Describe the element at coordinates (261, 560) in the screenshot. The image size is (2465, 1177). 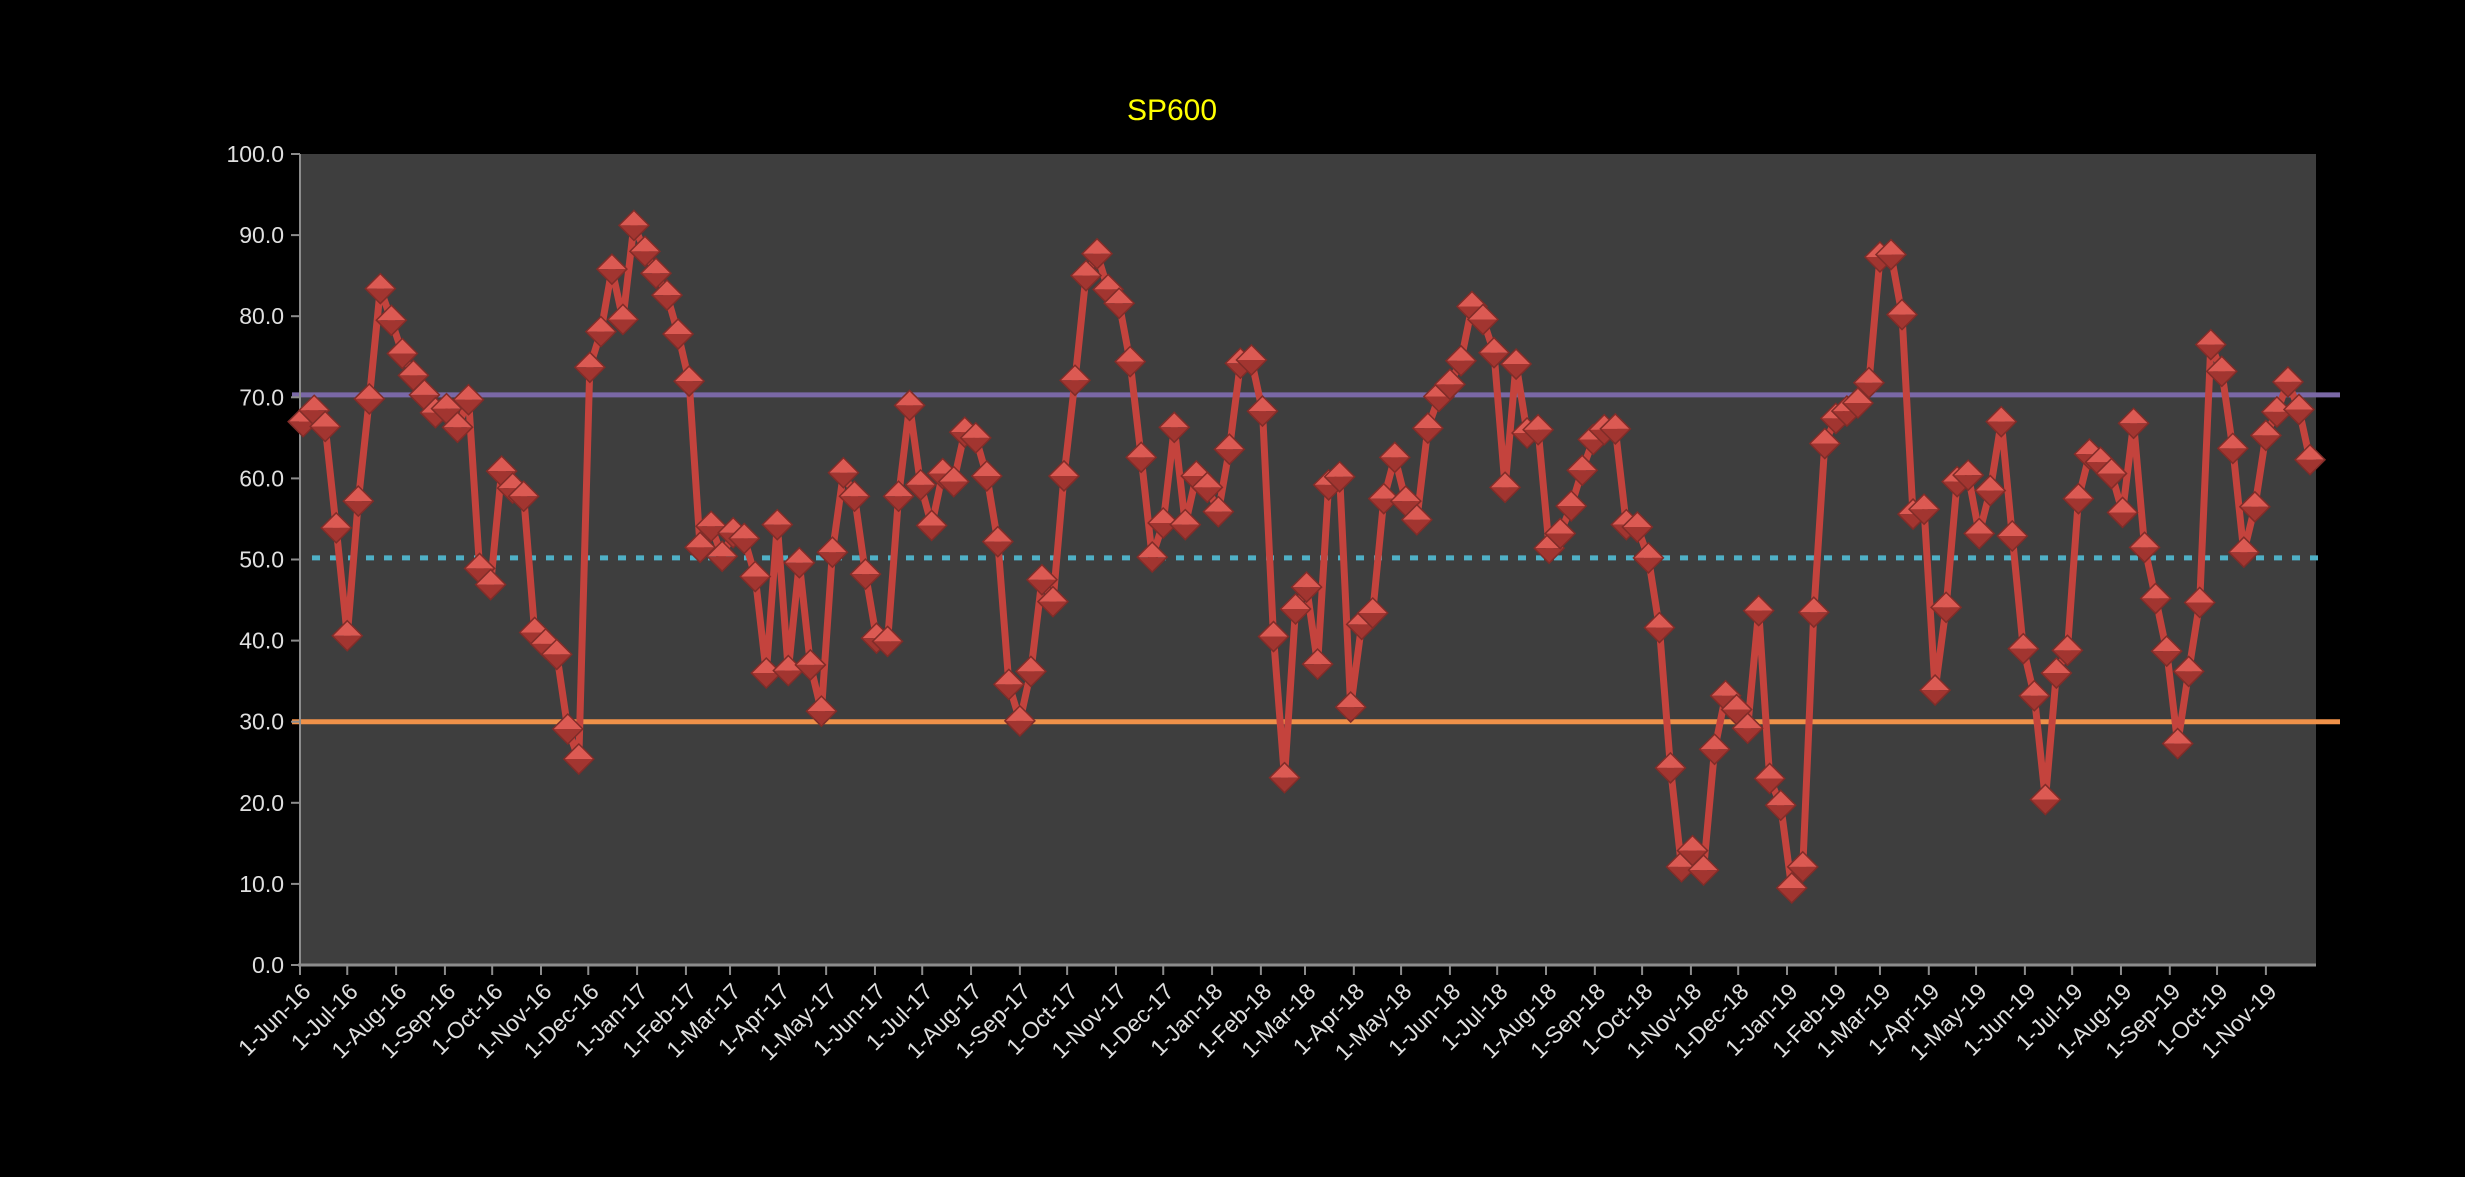
I see `y-tick-label: 50.0` at that location.